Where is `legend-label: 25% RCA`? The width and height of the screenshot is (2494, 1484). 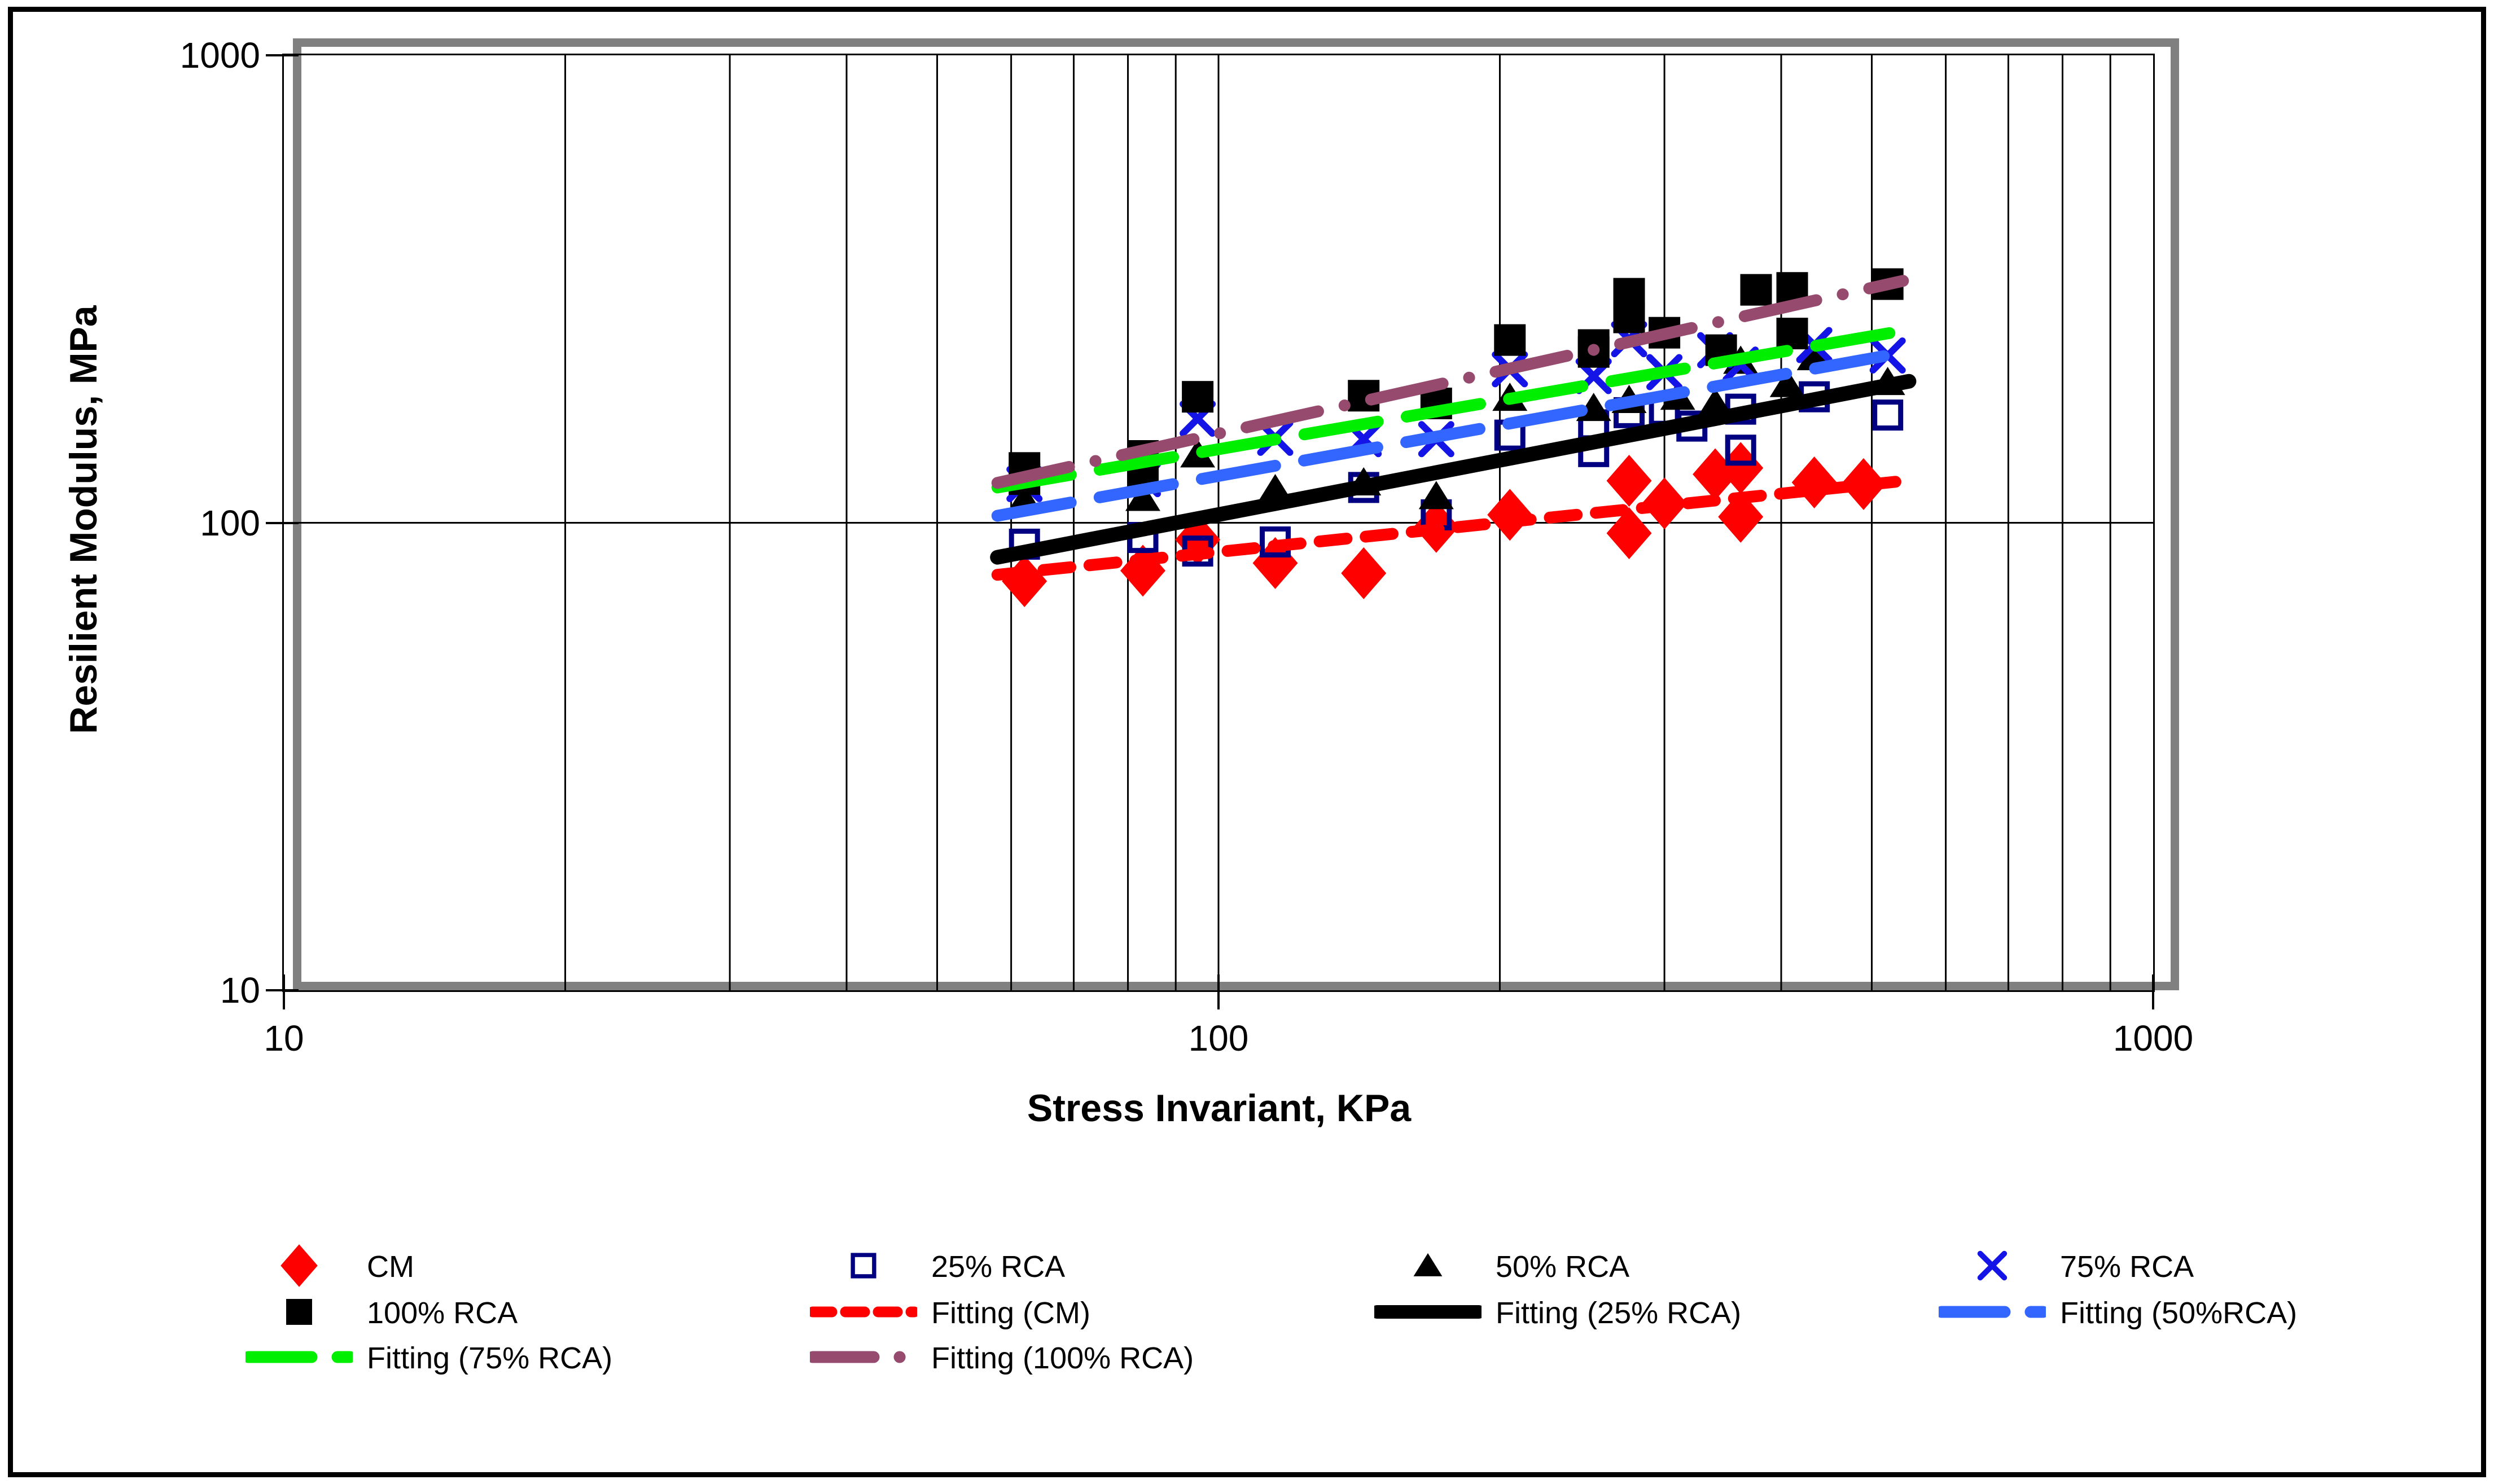 legend-label: 25% RCA is located at coordinates (998, 1267).